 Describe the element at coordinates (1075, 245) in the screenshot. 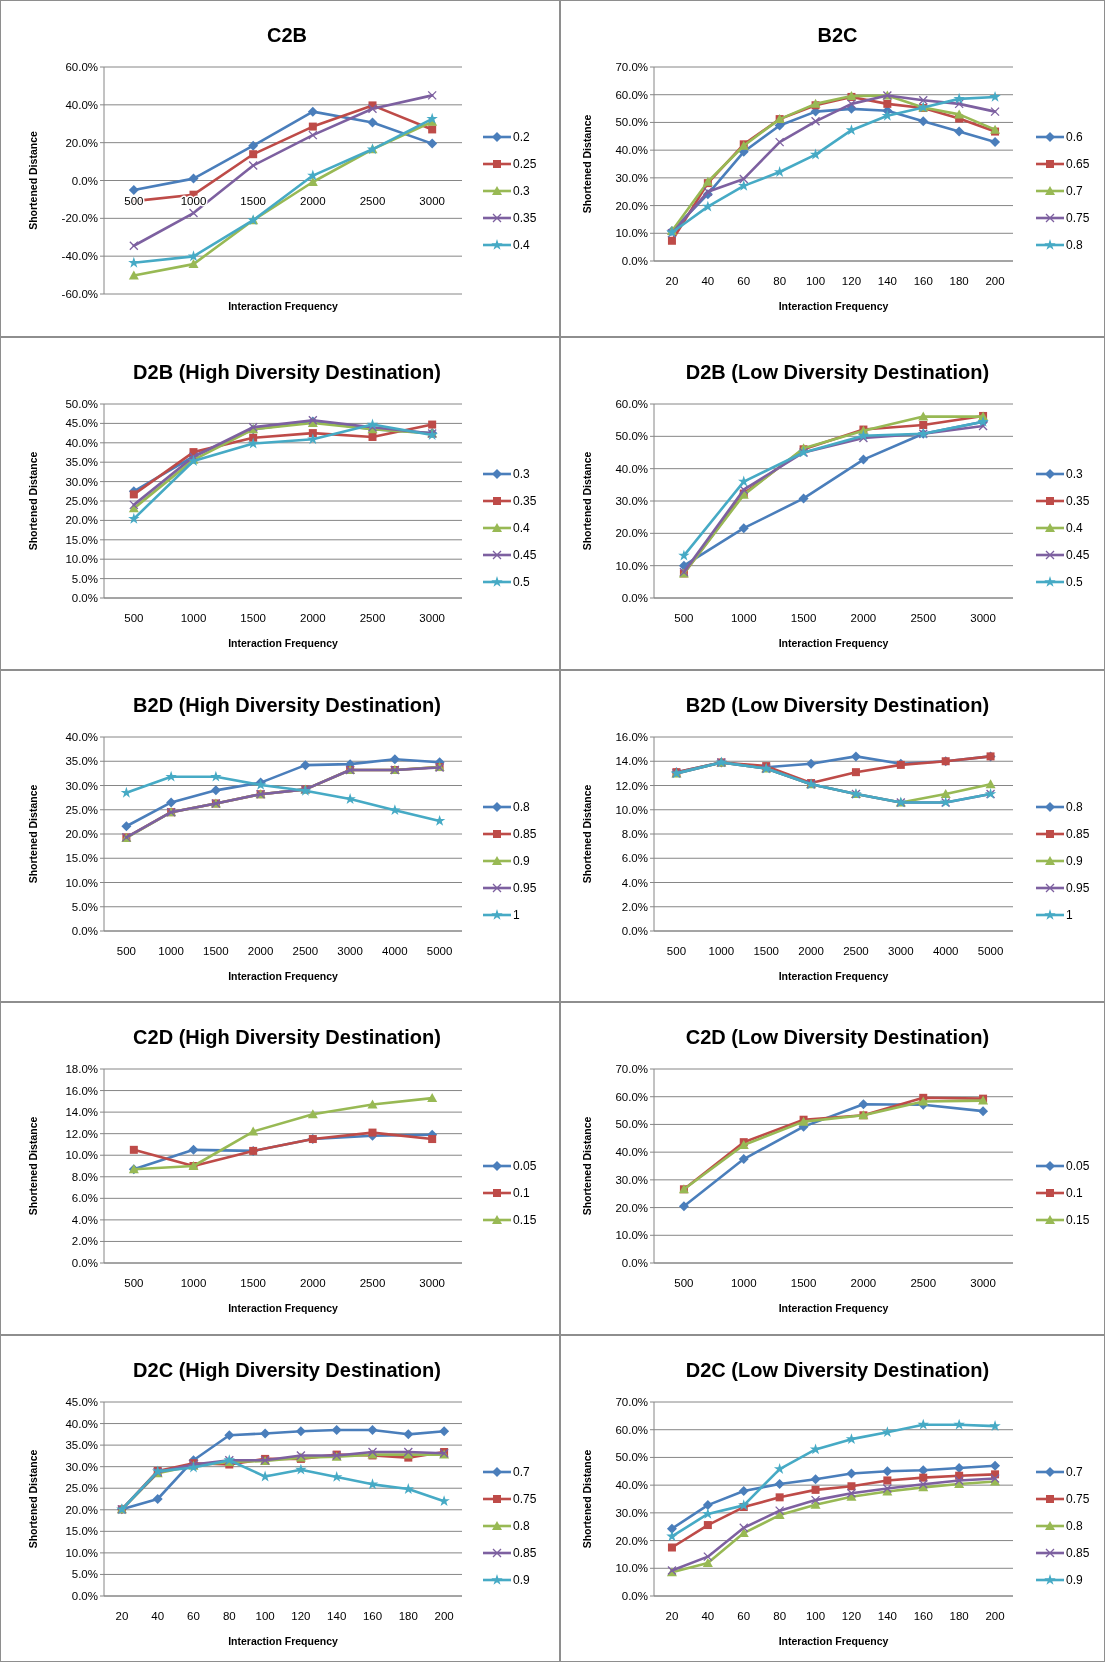

I see `legend-label: 0.8` at that location.